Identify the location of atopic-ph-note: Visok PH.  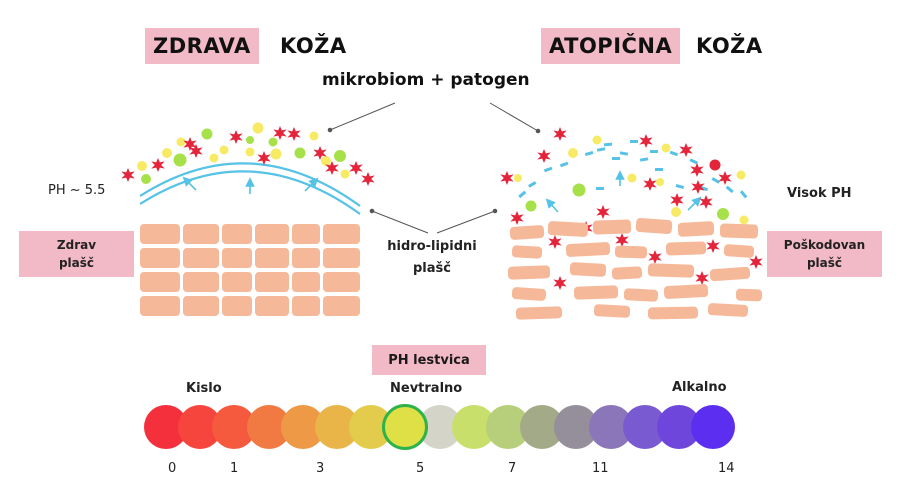
(819, 193).